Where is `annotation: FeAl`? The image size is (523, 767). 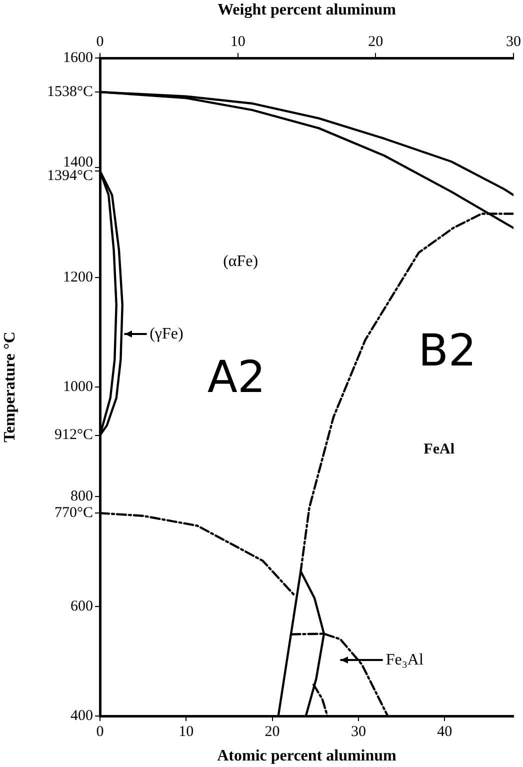
annotation: FeAl is located at coordinates (439, 449).